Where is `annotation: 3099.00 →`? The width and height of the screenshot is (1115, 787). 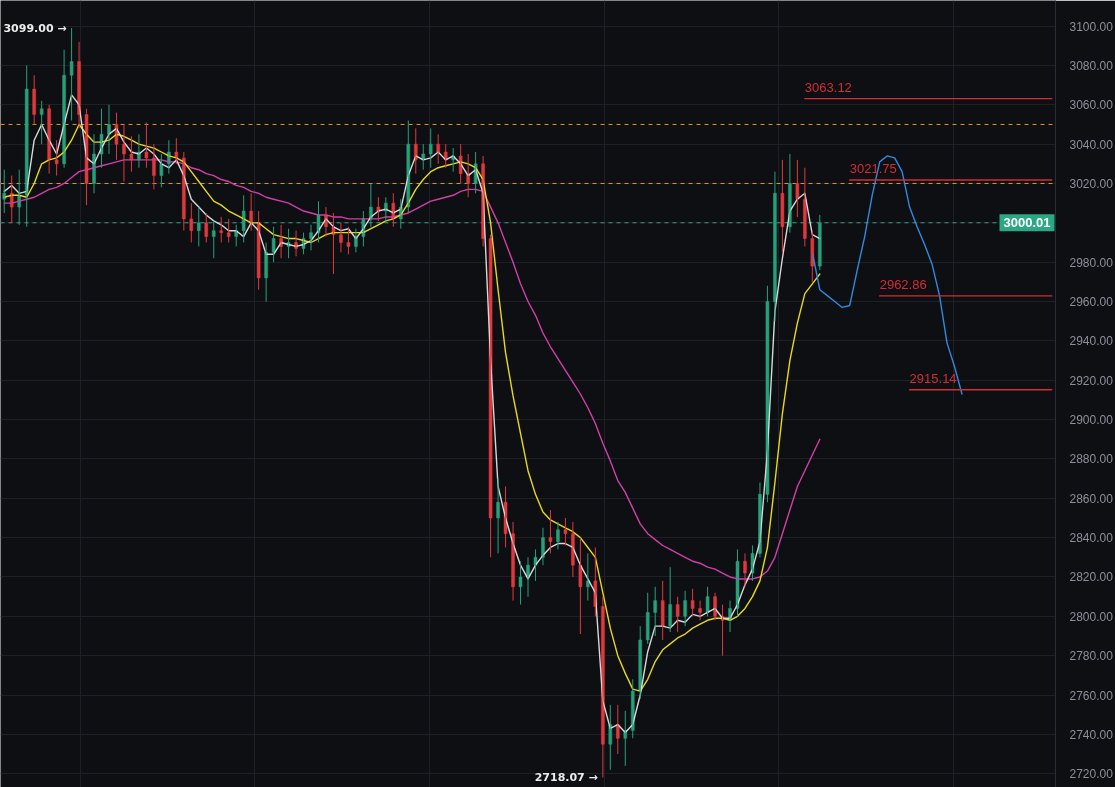
annotation: 3099.00 → is located at coordinates (35, 28).